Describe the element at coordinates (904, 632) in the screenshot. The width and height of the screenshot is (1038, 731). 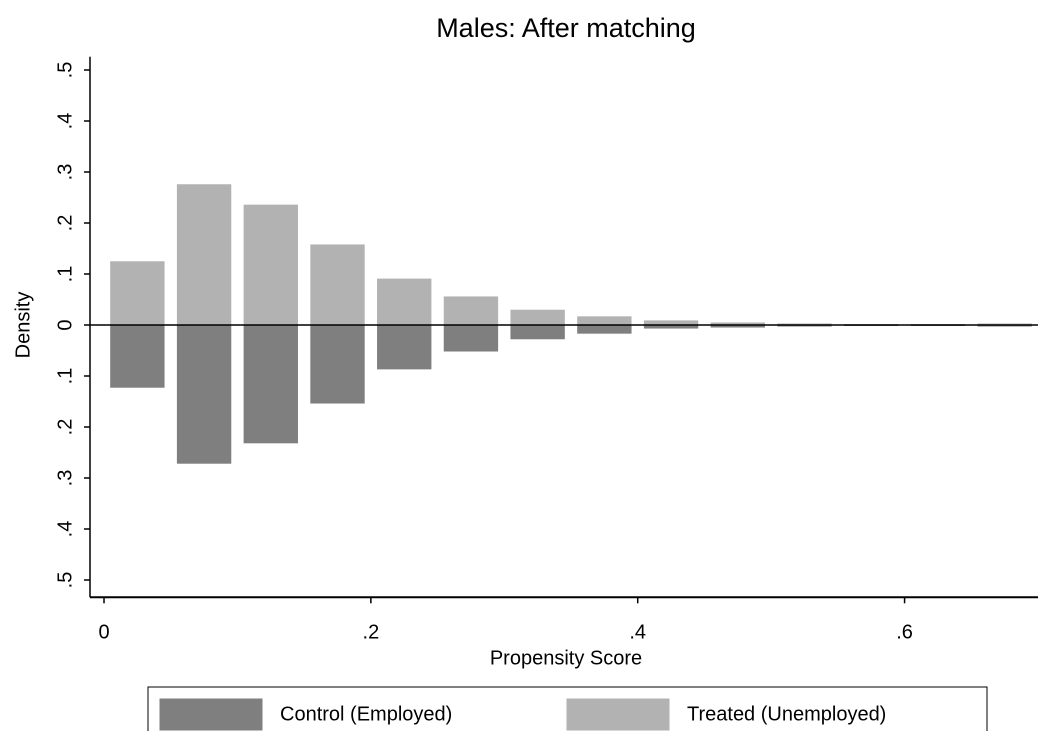
I see `x-tick-label: .6` at that location.